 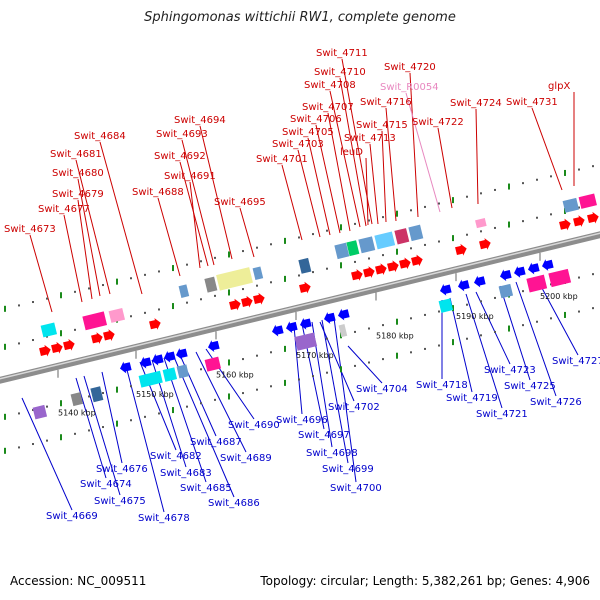 I want to click on gene-label: Swit_4723, so click(x=510, y=370).